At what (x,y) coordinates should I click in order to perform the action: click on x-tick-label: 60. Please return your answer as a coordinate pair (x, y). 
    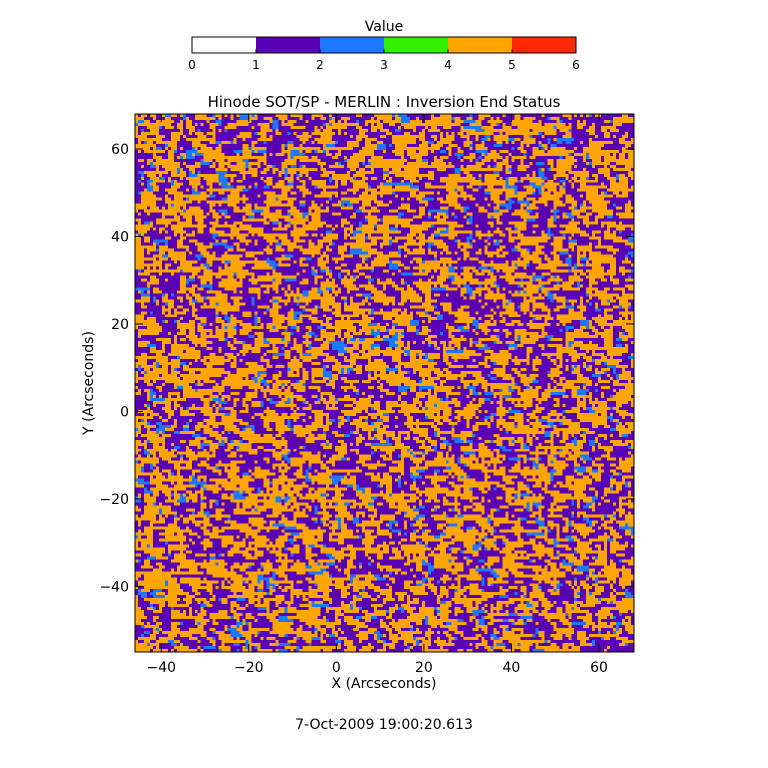
    Looking at the image, I should click on (599, 668).